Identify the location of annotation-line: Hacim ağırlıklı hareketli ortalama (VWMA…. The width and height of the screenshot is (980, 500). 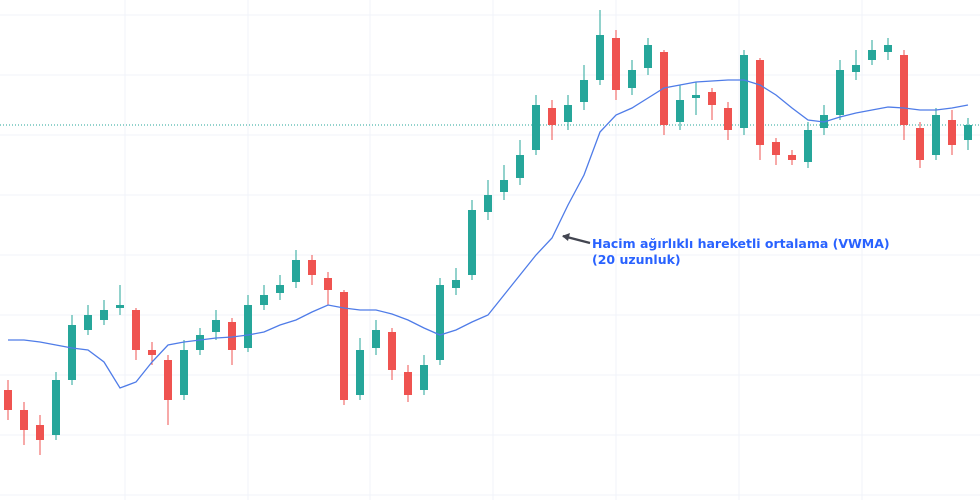
(741, 243).